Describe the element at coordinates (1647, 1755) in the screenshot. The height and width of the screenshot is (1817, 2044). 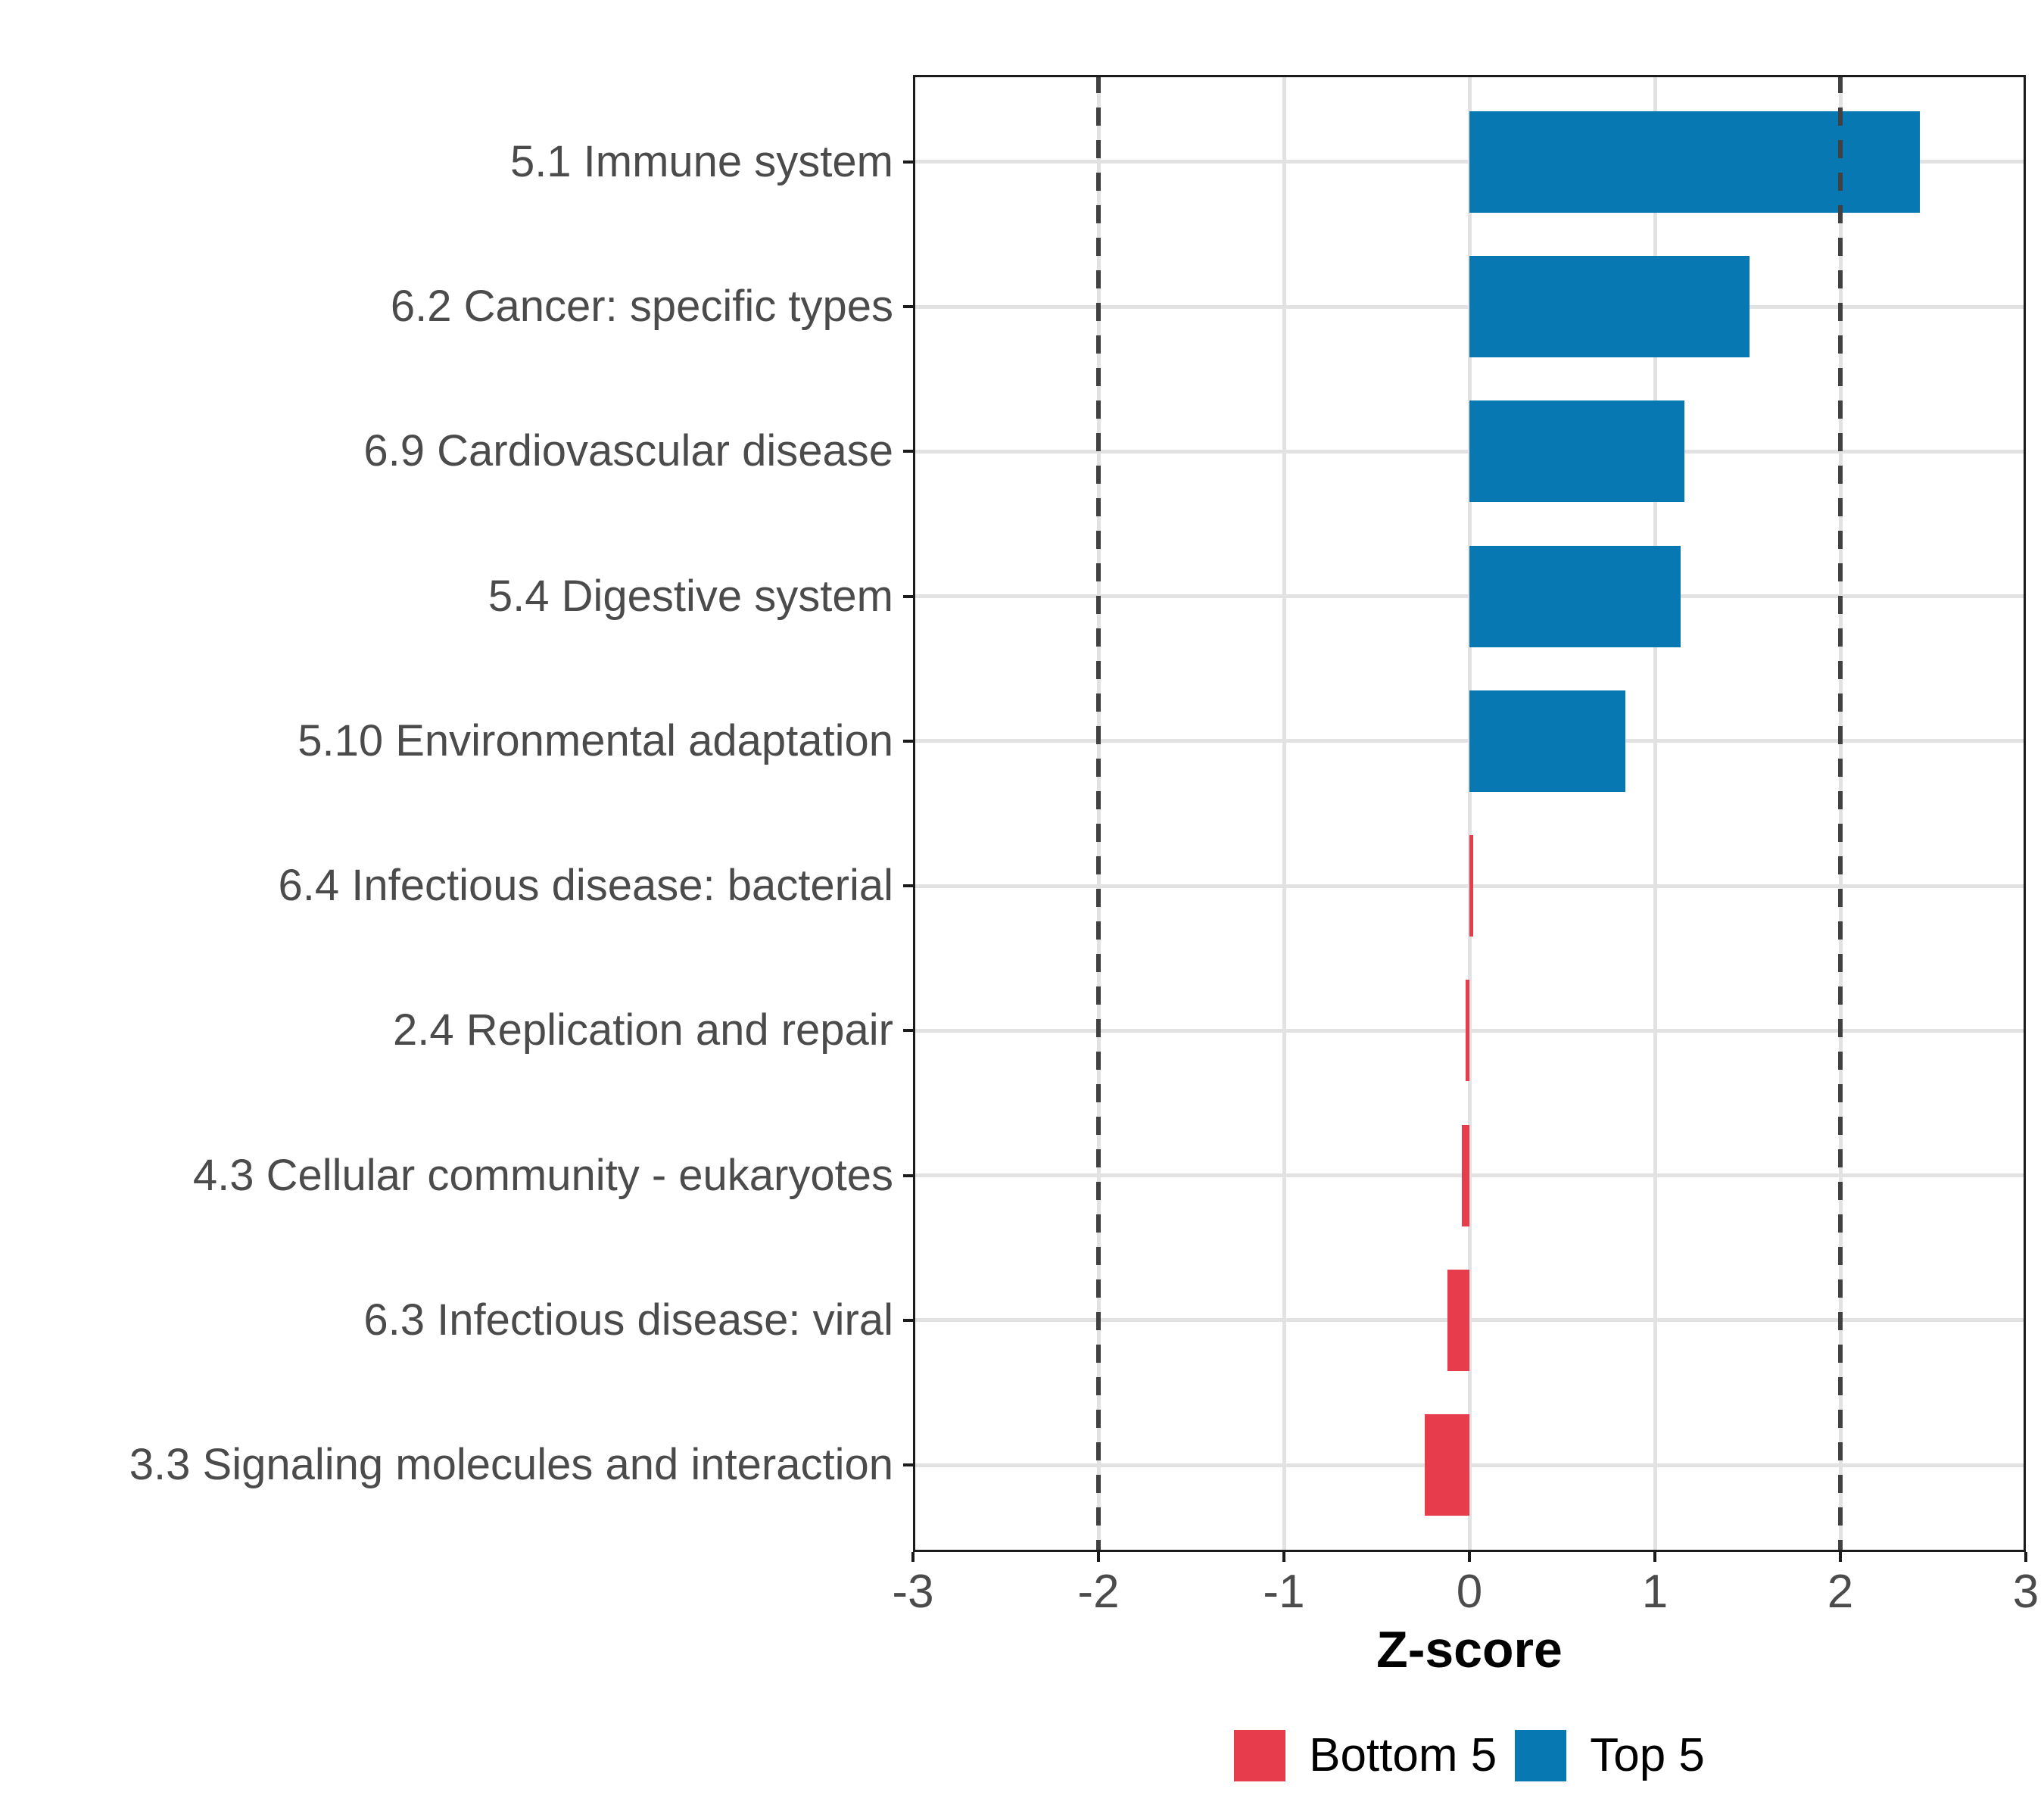
I see `legend-label-top-5: Top 5` at that location.